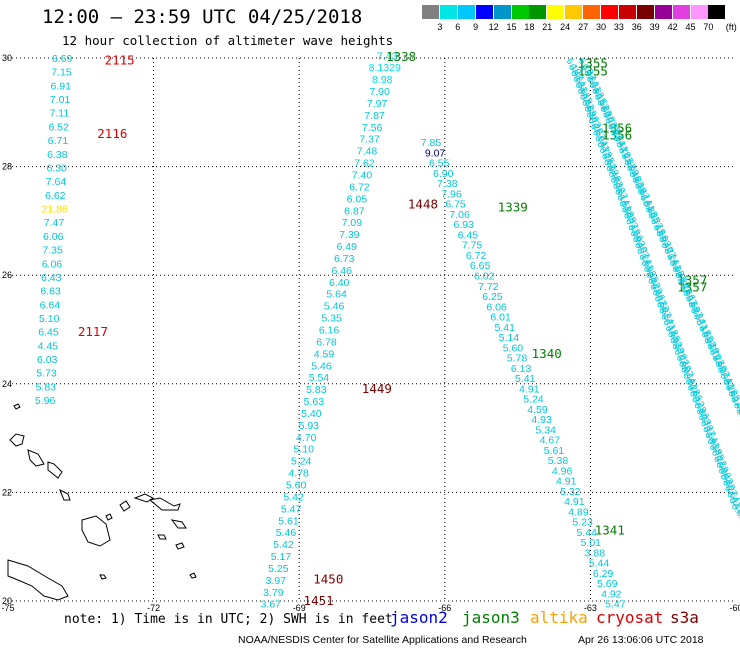 This screenshot has width=740, height=650. I want to click on wave-height-value: 7.39, so click(349, 235).